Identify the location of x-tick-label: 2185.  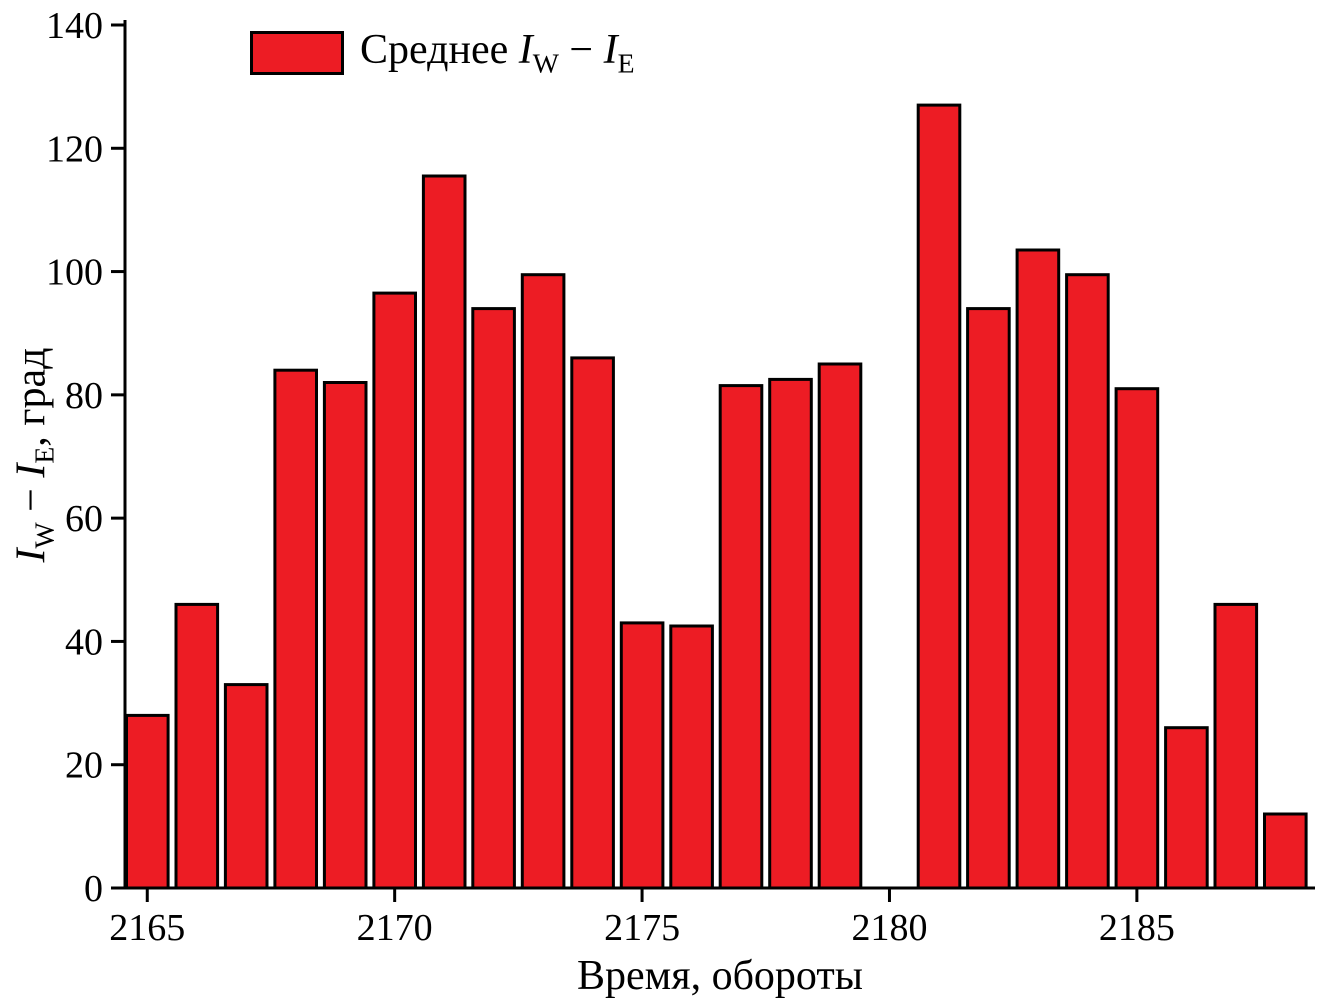
(1137, 928).